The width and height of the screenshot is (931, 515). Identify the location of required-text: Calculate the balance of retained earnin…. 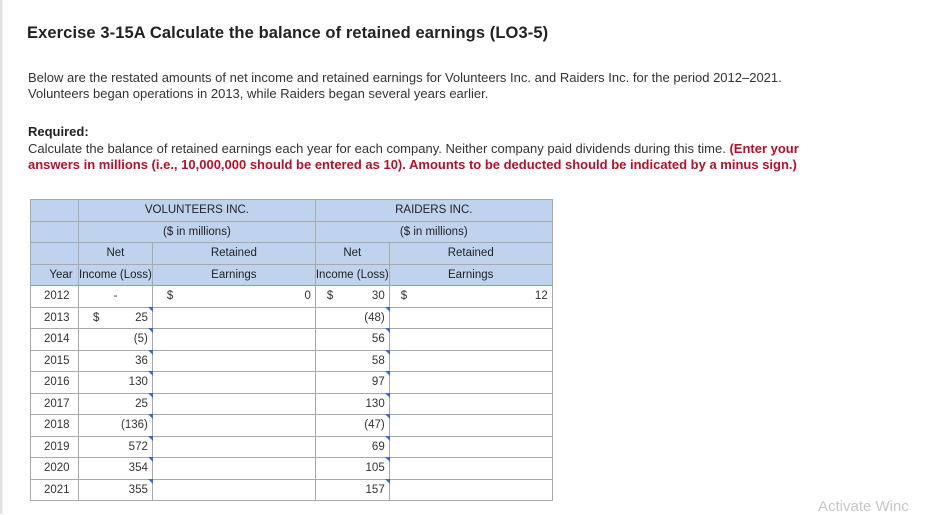
(470, 157).